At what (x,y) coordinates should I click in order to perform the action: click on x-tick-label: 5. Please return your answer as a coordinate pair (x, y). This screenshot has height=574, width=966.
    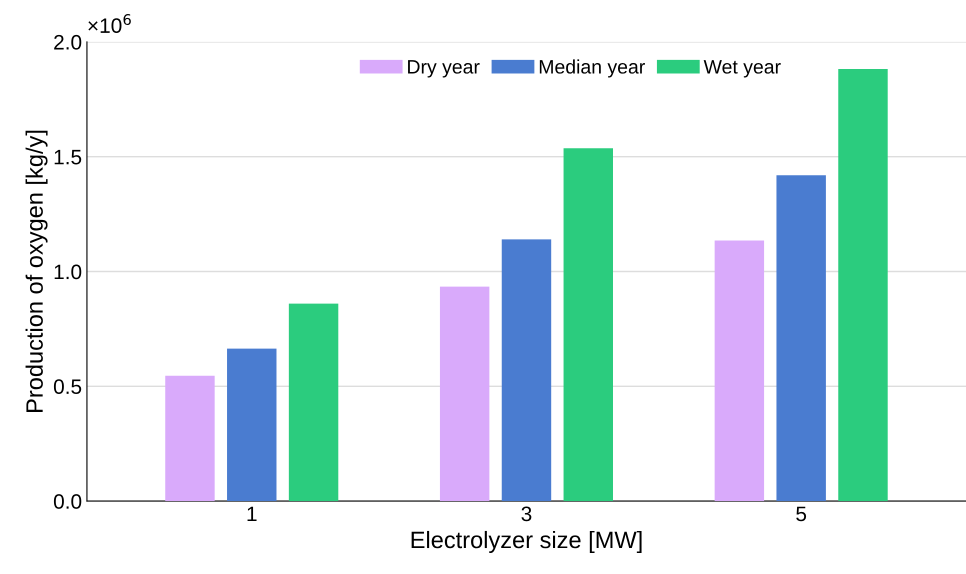
    Looking at the image, I should click on (801, 514).